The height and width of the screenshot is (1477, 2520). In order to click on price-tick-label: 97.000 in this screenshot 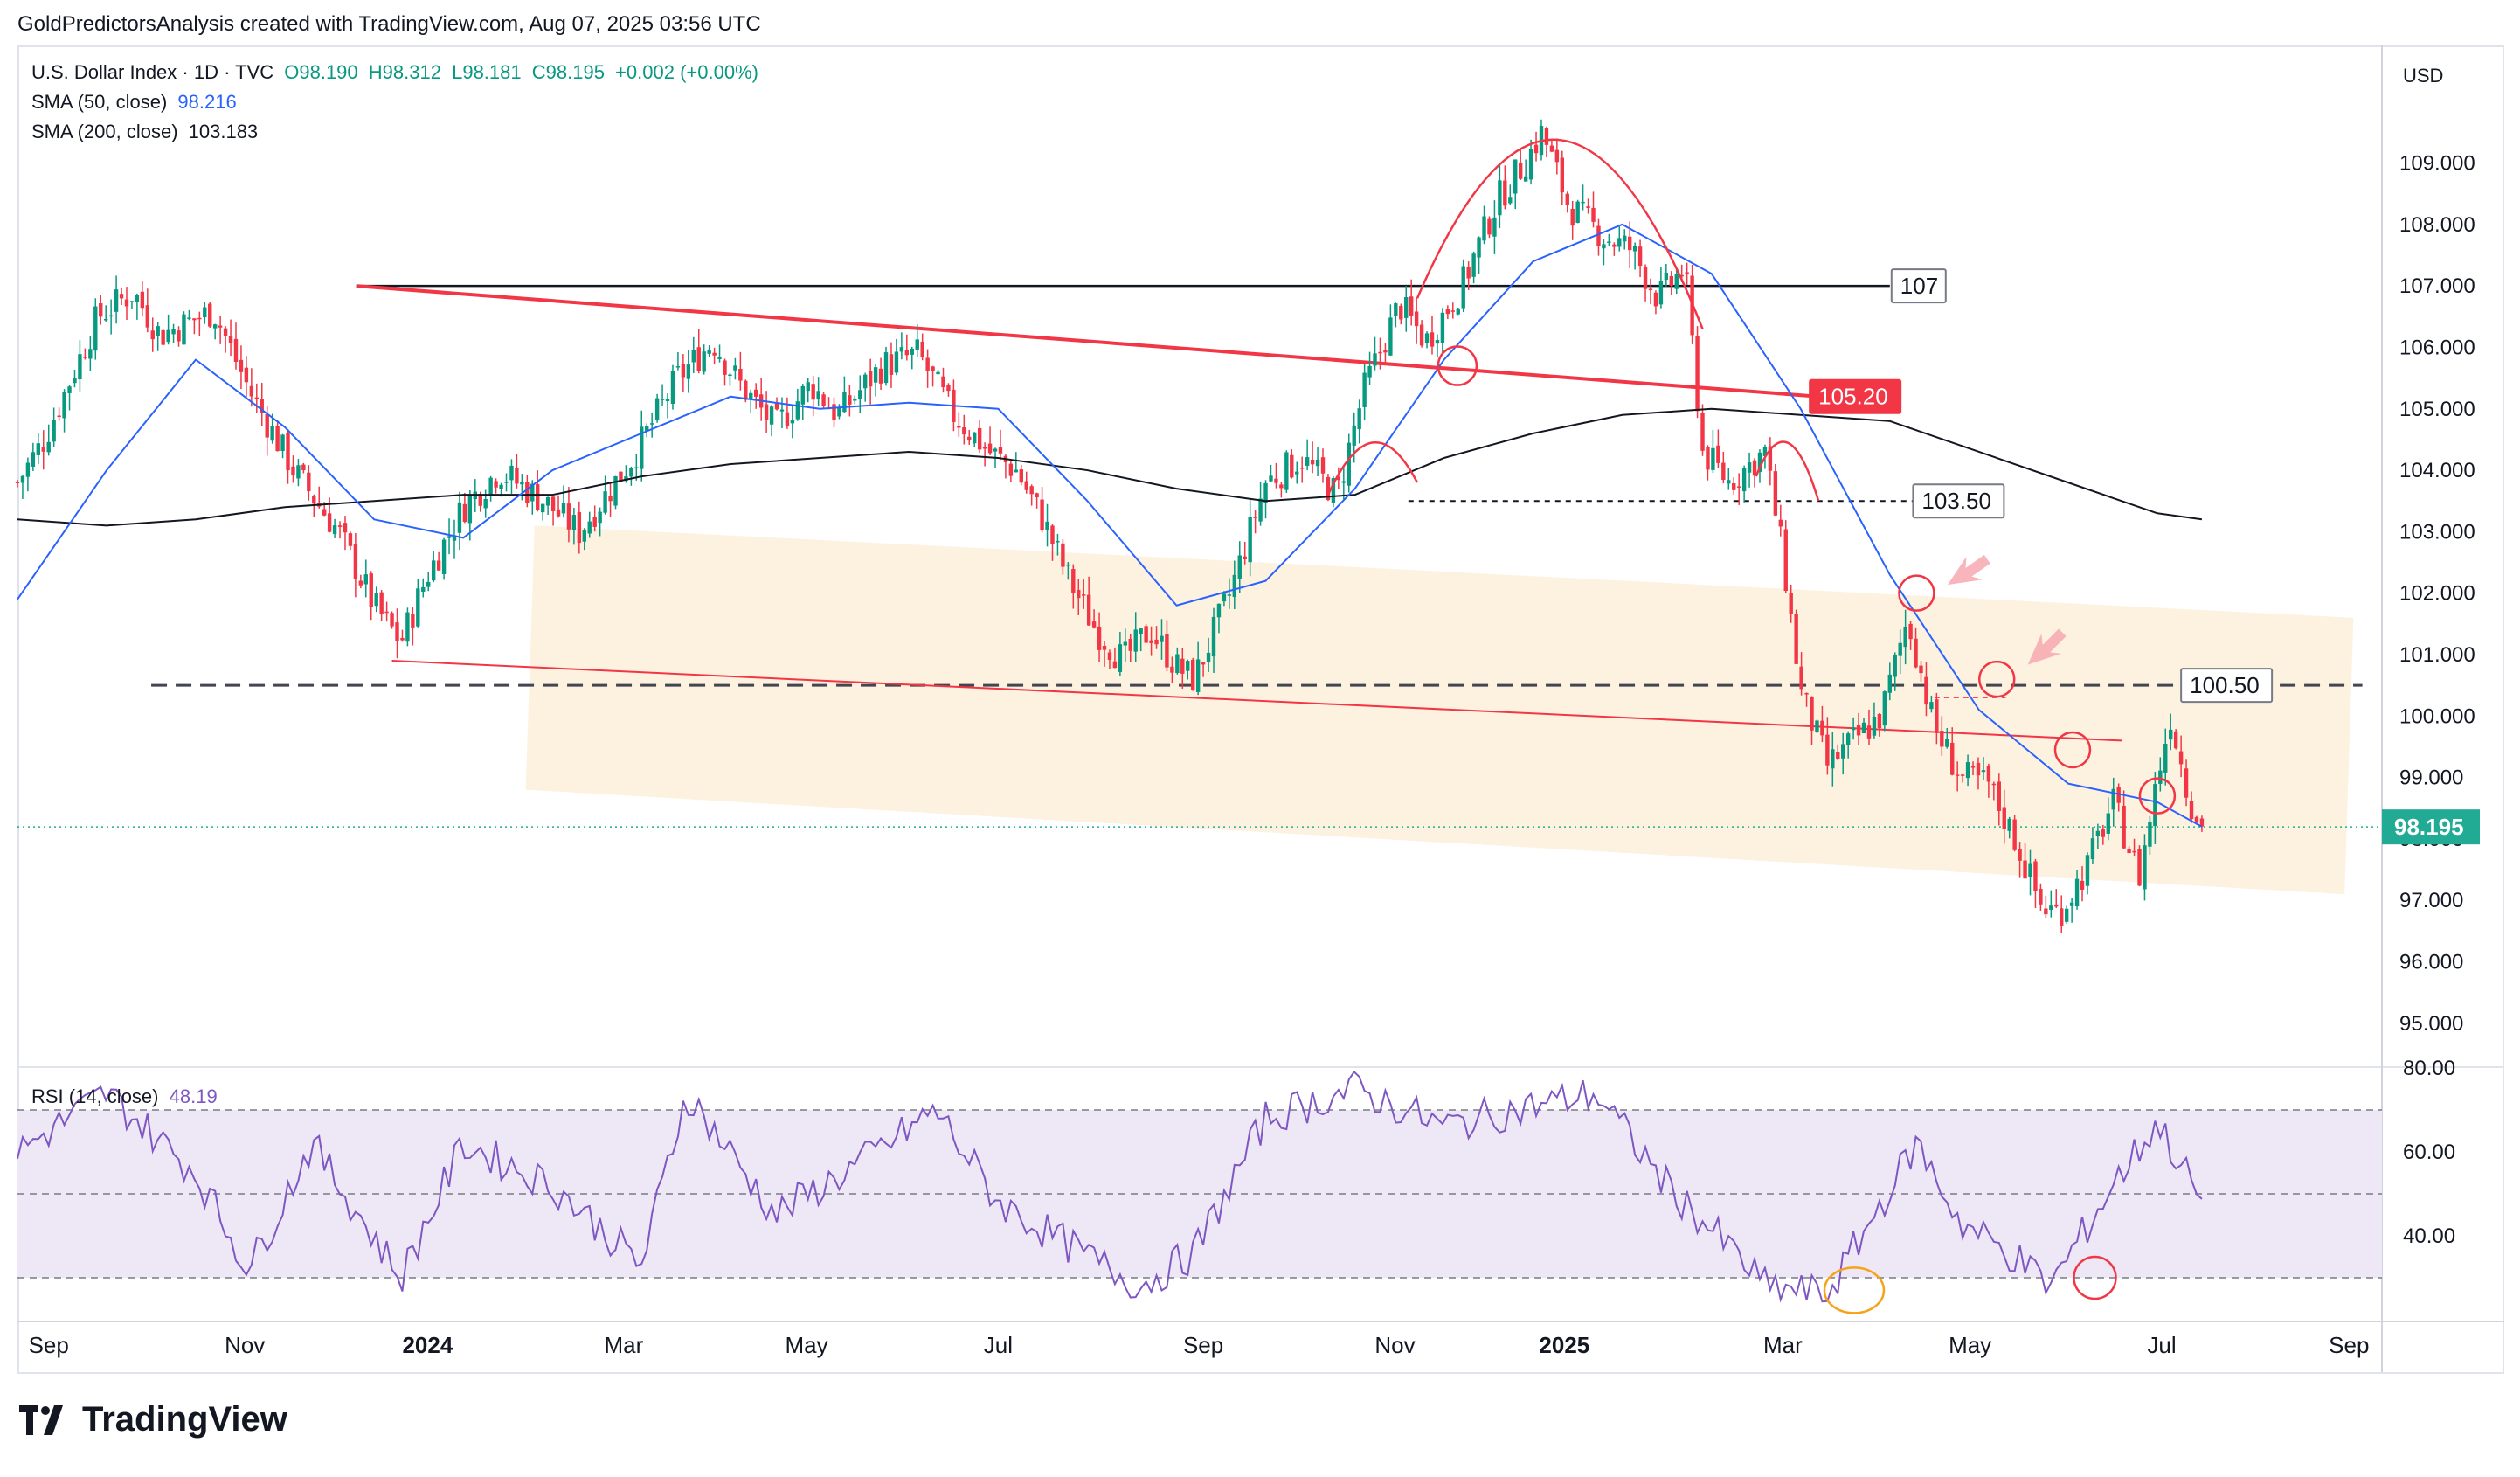, I will do `click(2431, 900)`.